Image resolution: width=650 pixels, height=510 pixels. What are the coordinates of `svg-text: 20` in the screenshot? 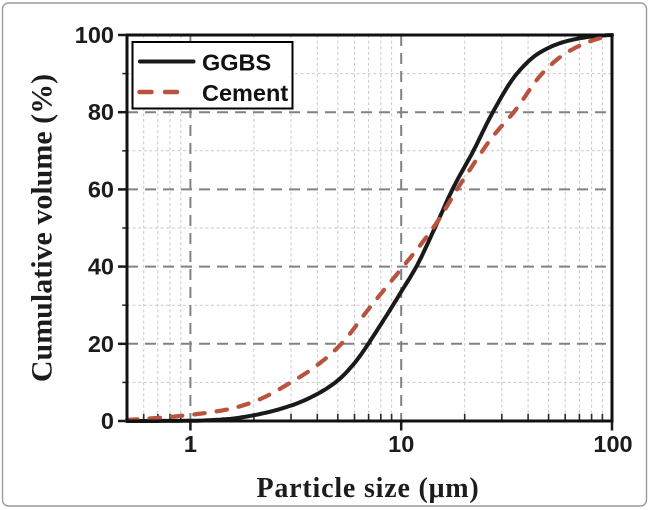 It's located at (101, 344).